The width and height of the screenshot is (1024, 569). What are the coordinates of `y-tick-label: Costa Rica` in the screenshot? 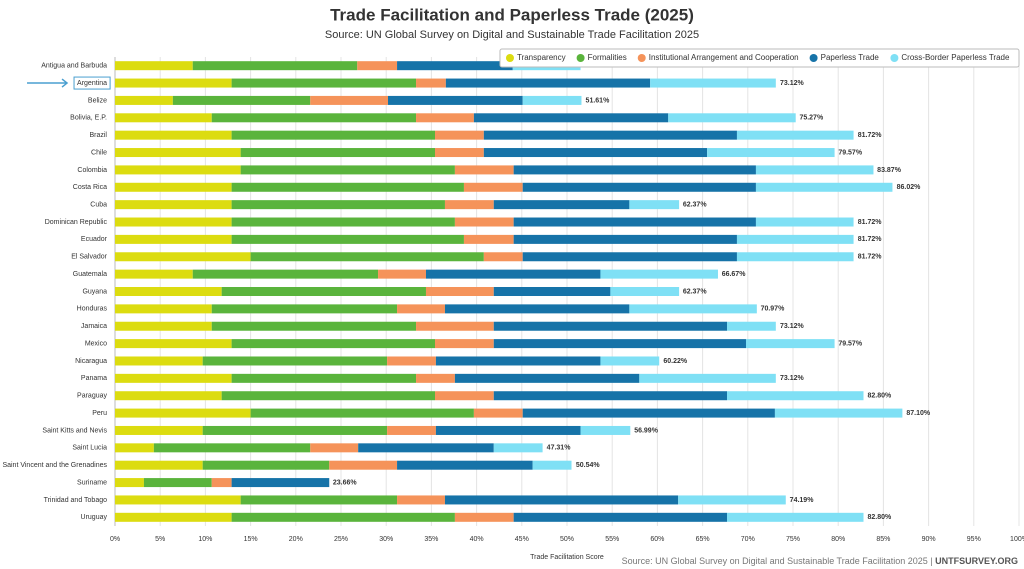 It's located at (90, 187).